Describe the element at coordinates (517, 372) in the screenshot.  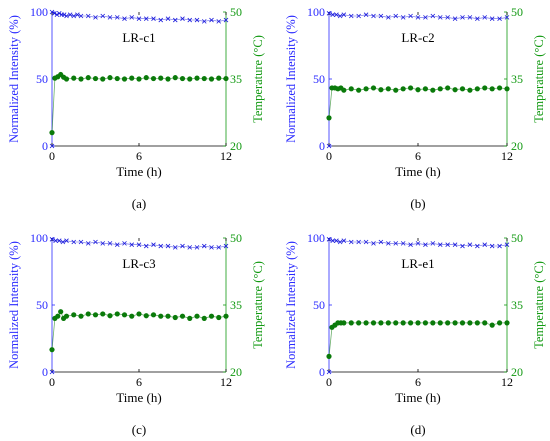
I see `right-tick-label: 20` at that location.